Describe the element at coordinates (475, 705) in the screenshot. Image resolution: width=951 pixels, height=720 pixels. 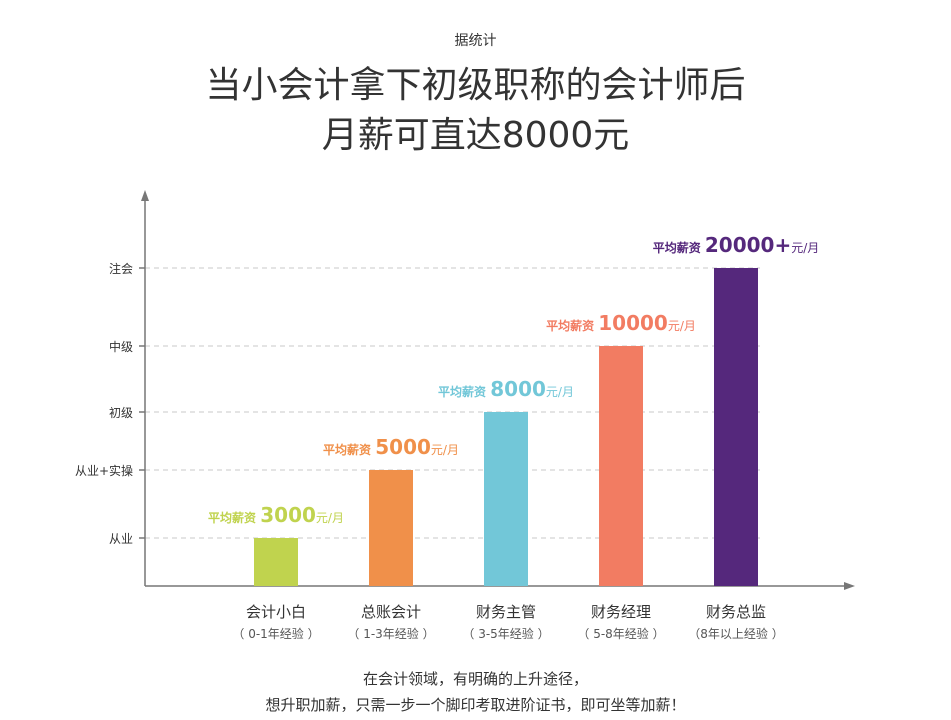
I see `footer-line-2: 想升职加薪，只需一步一个脚印考取进阶证书，即可坐等加薪！` at that location.